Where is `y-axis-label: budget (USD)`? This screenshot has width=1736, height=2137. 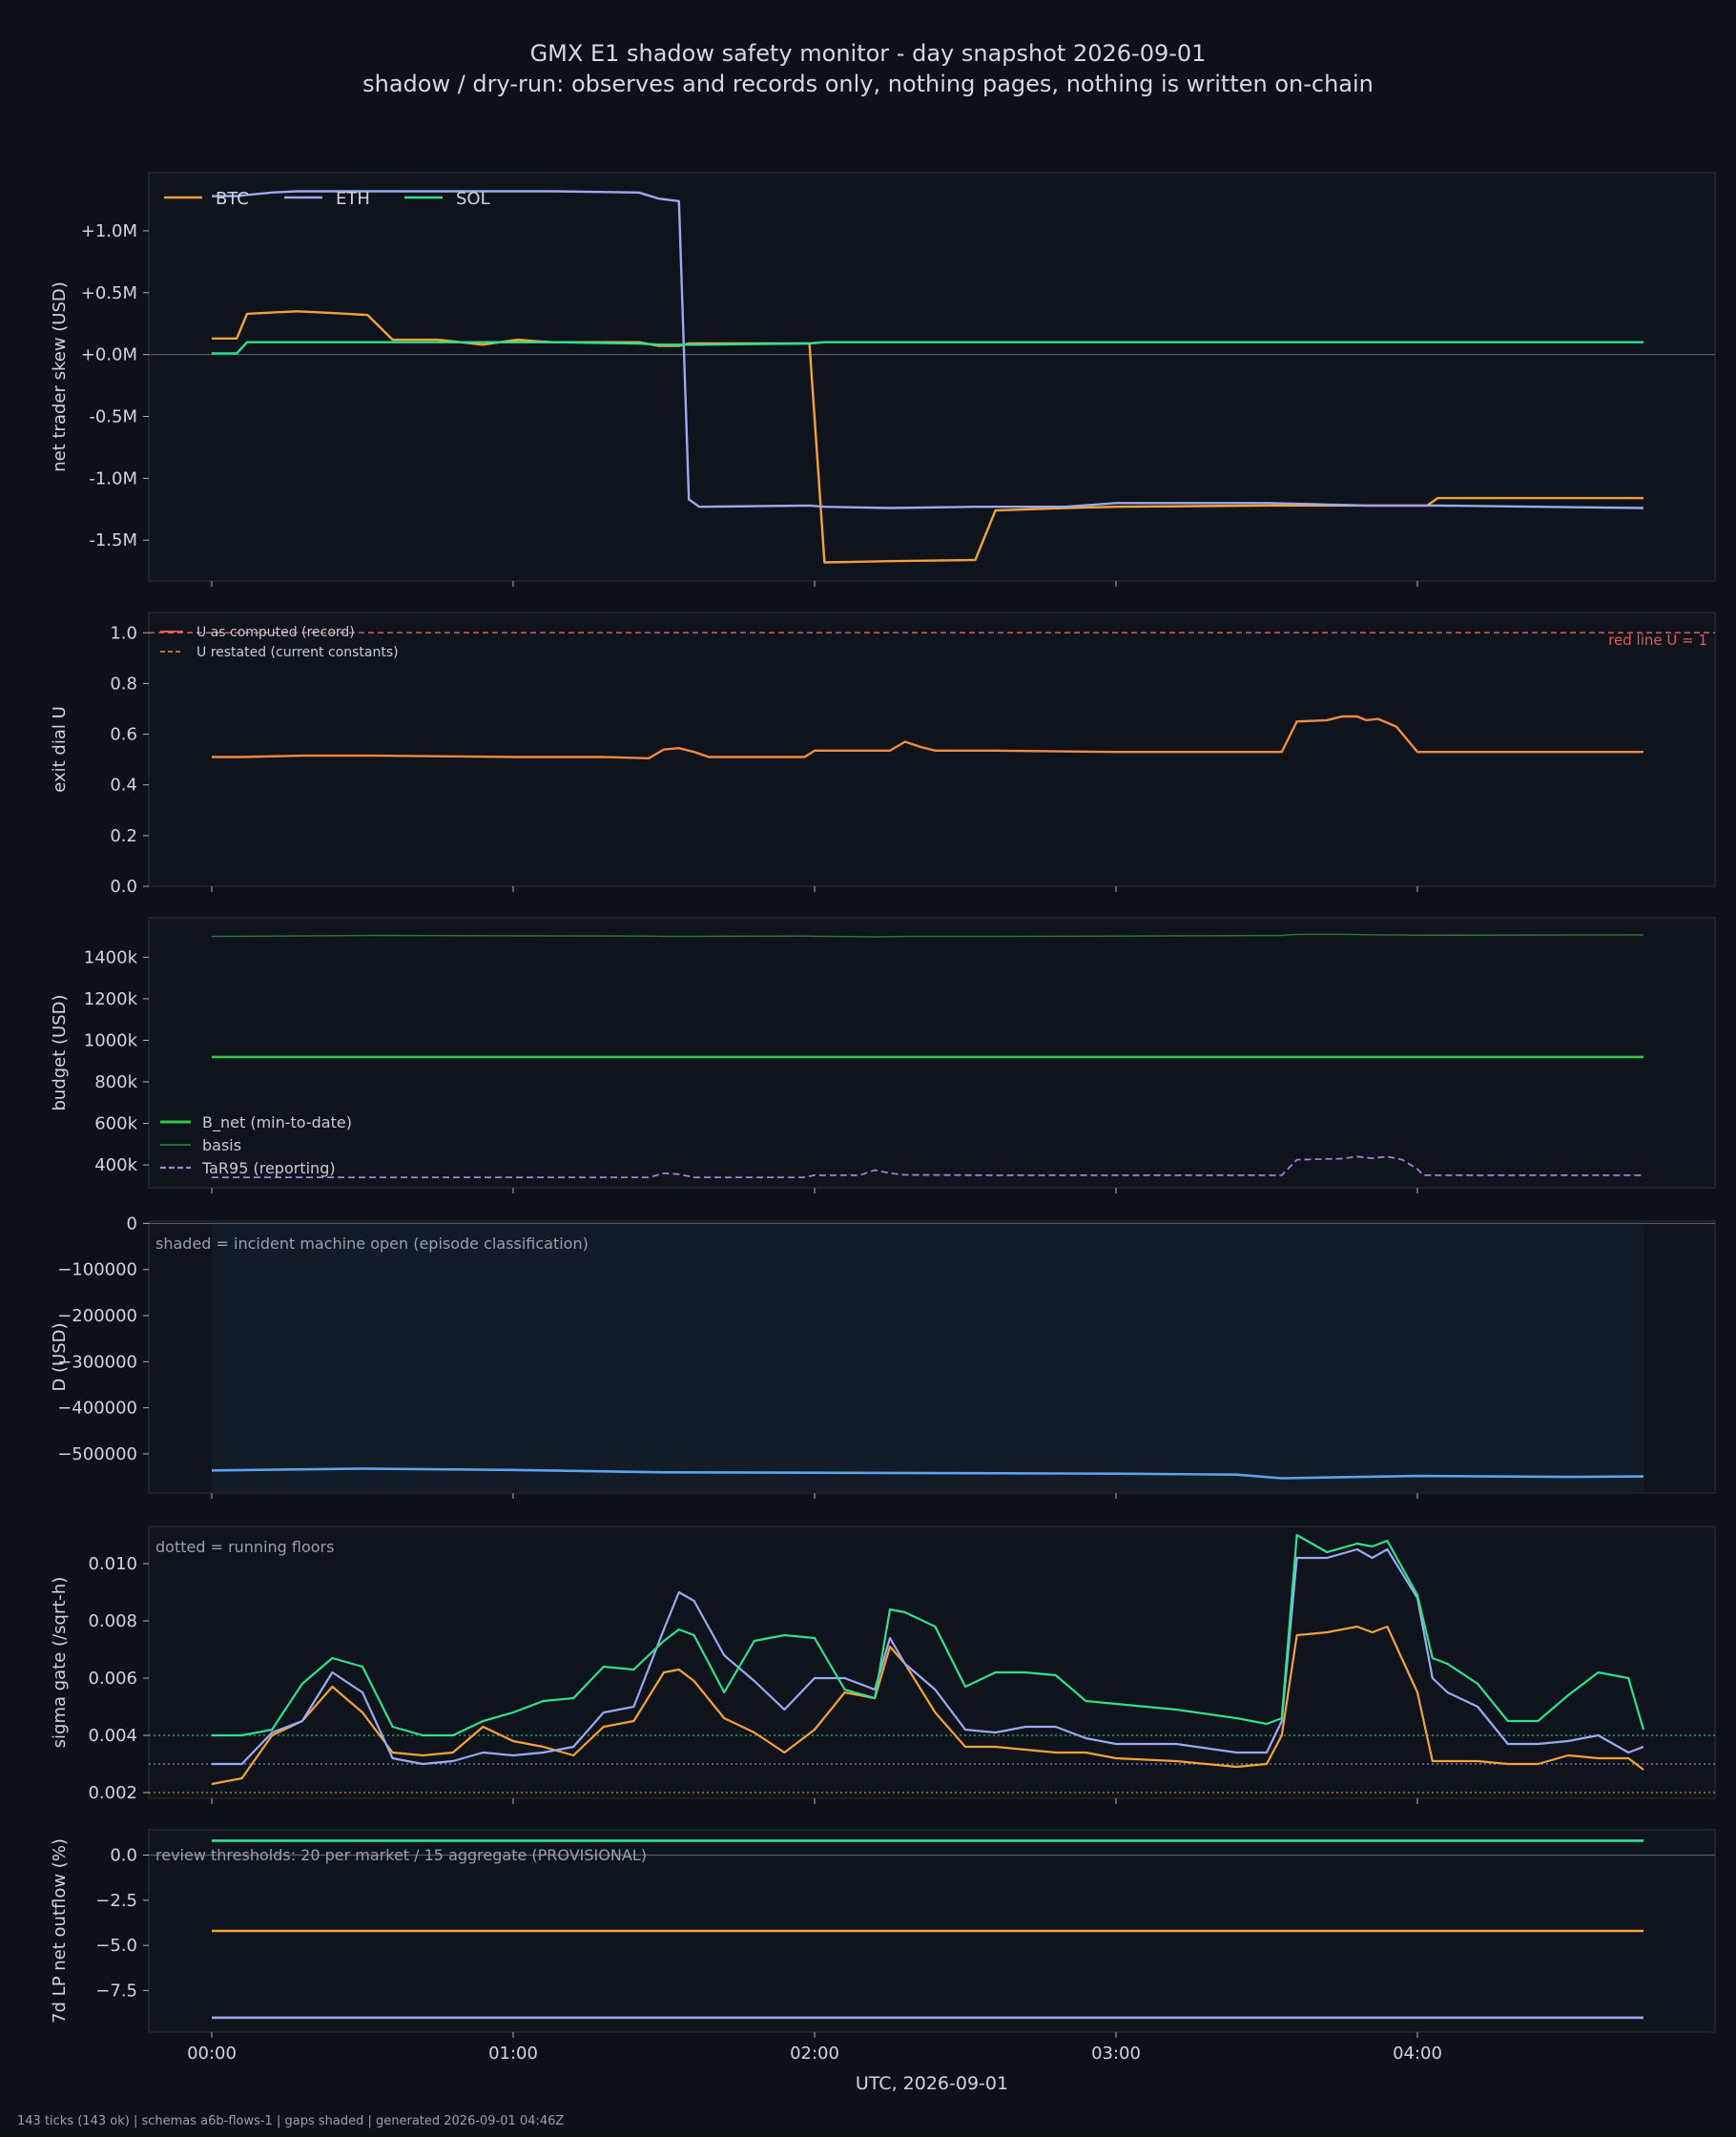 y-axis-label: budget (USD) is located at coordinates (60, 1052).